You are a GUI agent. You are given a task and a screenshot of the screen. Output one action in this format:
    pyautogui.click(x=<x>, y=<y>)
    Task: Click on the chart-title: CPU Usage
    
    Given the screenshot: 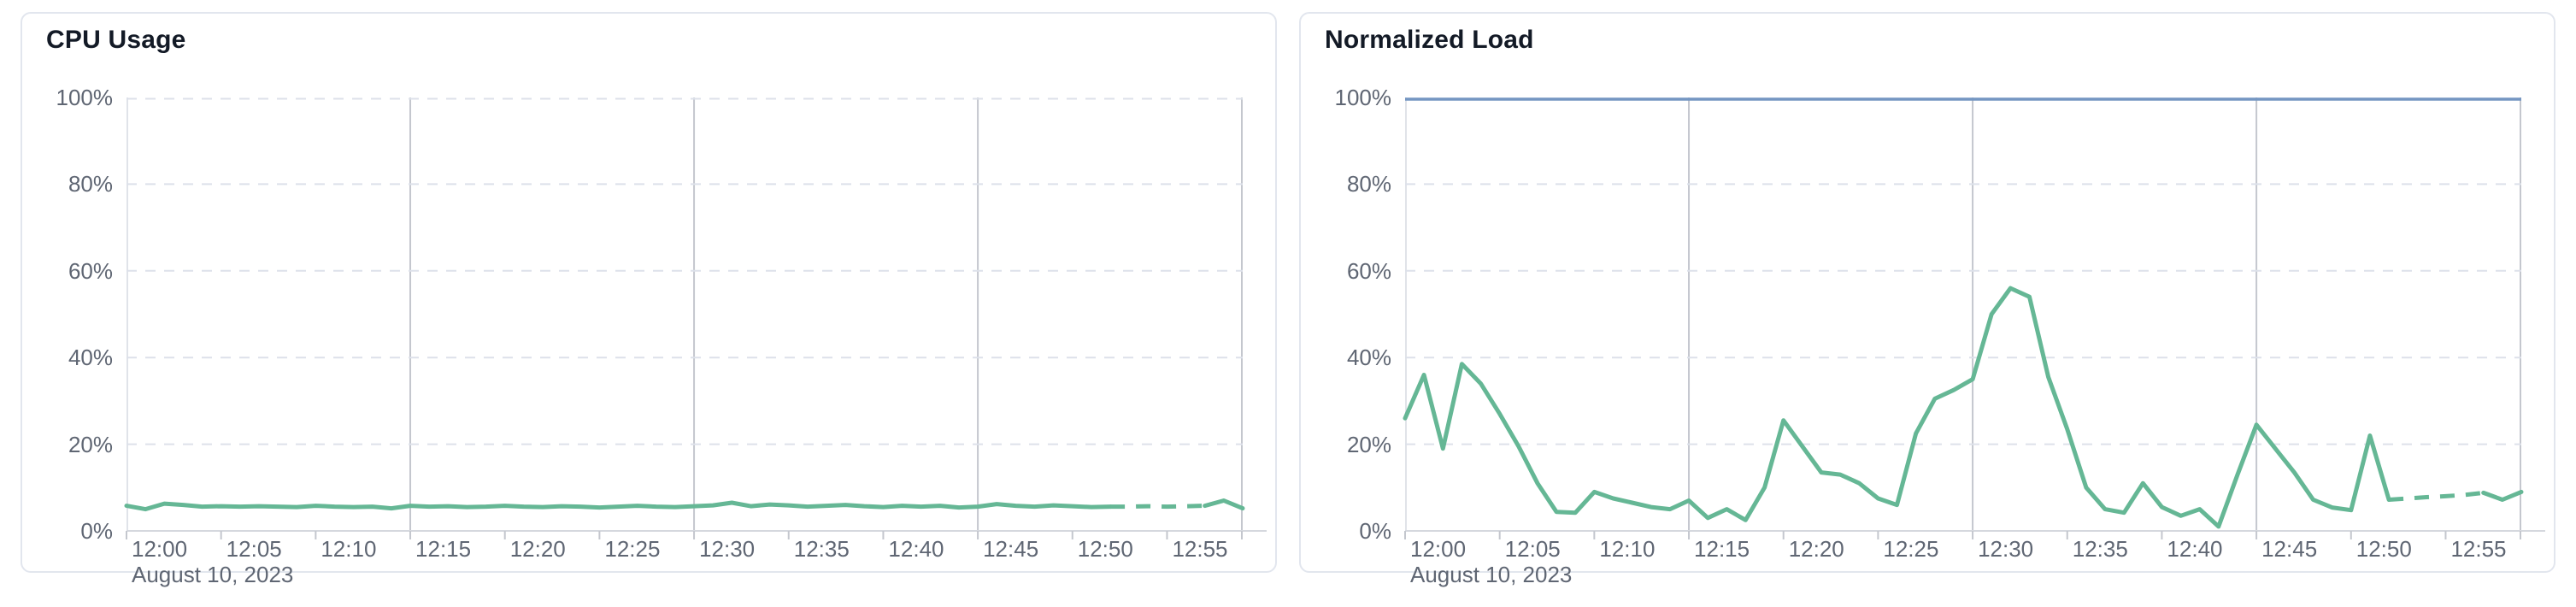 What is the action you would take?
    pyautogui.click(x=116, y=40)
    